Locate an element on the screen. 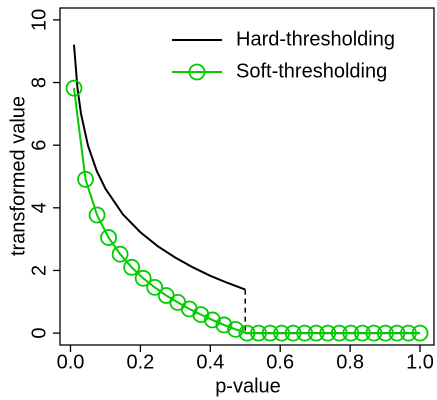  y-tick-label: 10 is located at coordinates (39, 20).